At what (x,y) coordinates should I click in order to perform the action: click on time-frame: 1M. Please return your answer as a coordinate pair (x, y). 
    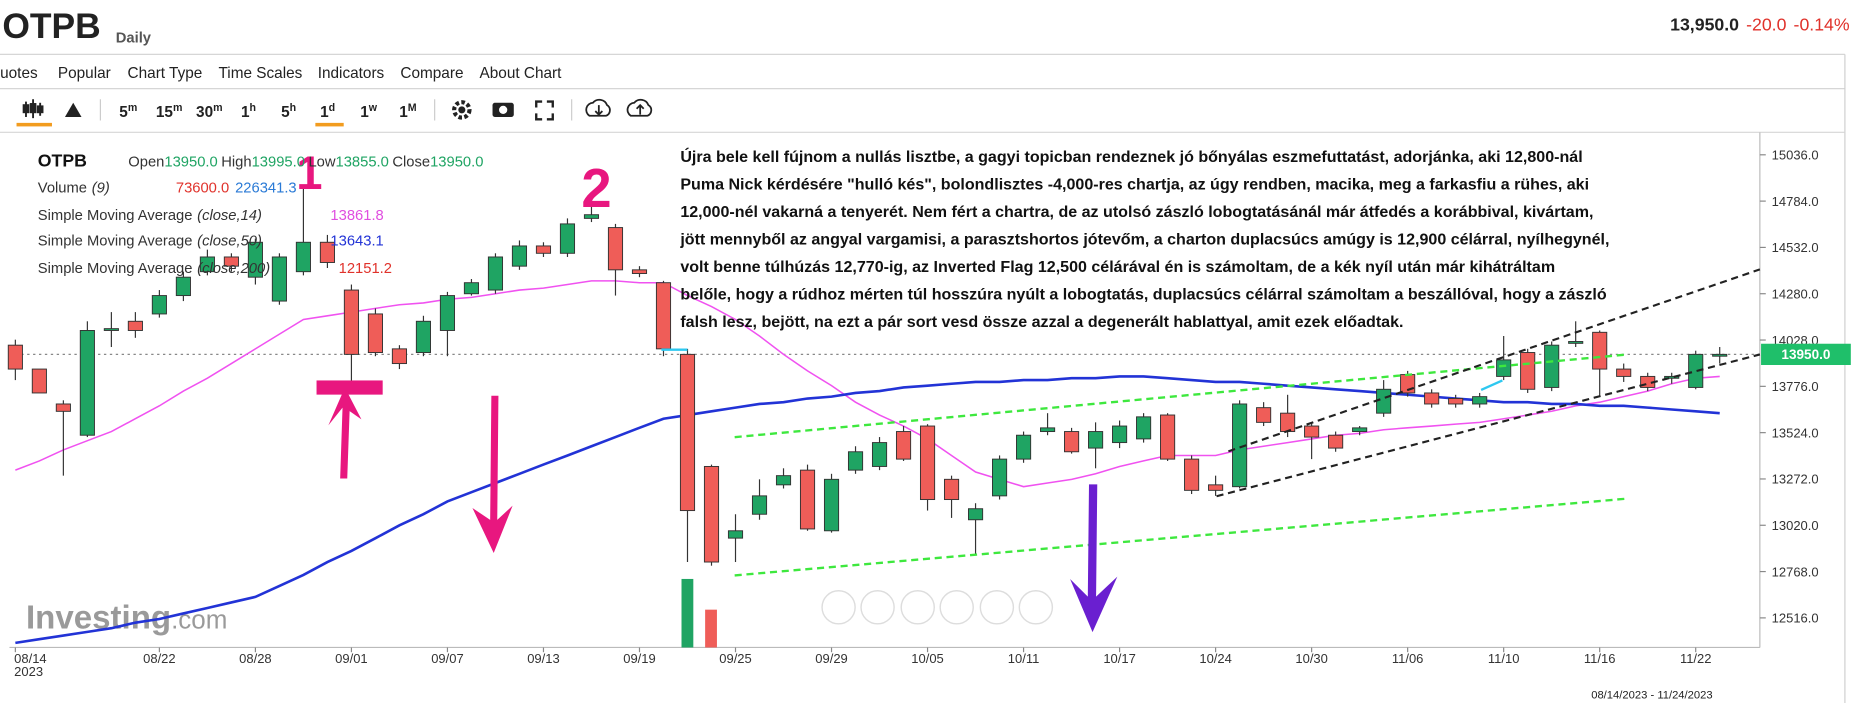
    Looking at the image, I should click on (408, 111).